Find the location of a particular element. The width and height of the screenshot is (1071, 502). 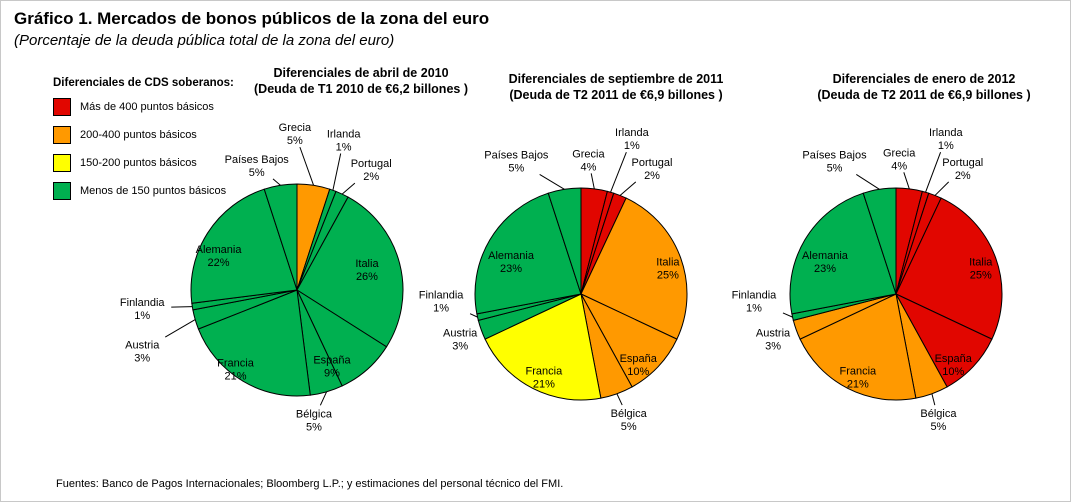

slice-label: Italia 26% is located at coordinates (367, 270).